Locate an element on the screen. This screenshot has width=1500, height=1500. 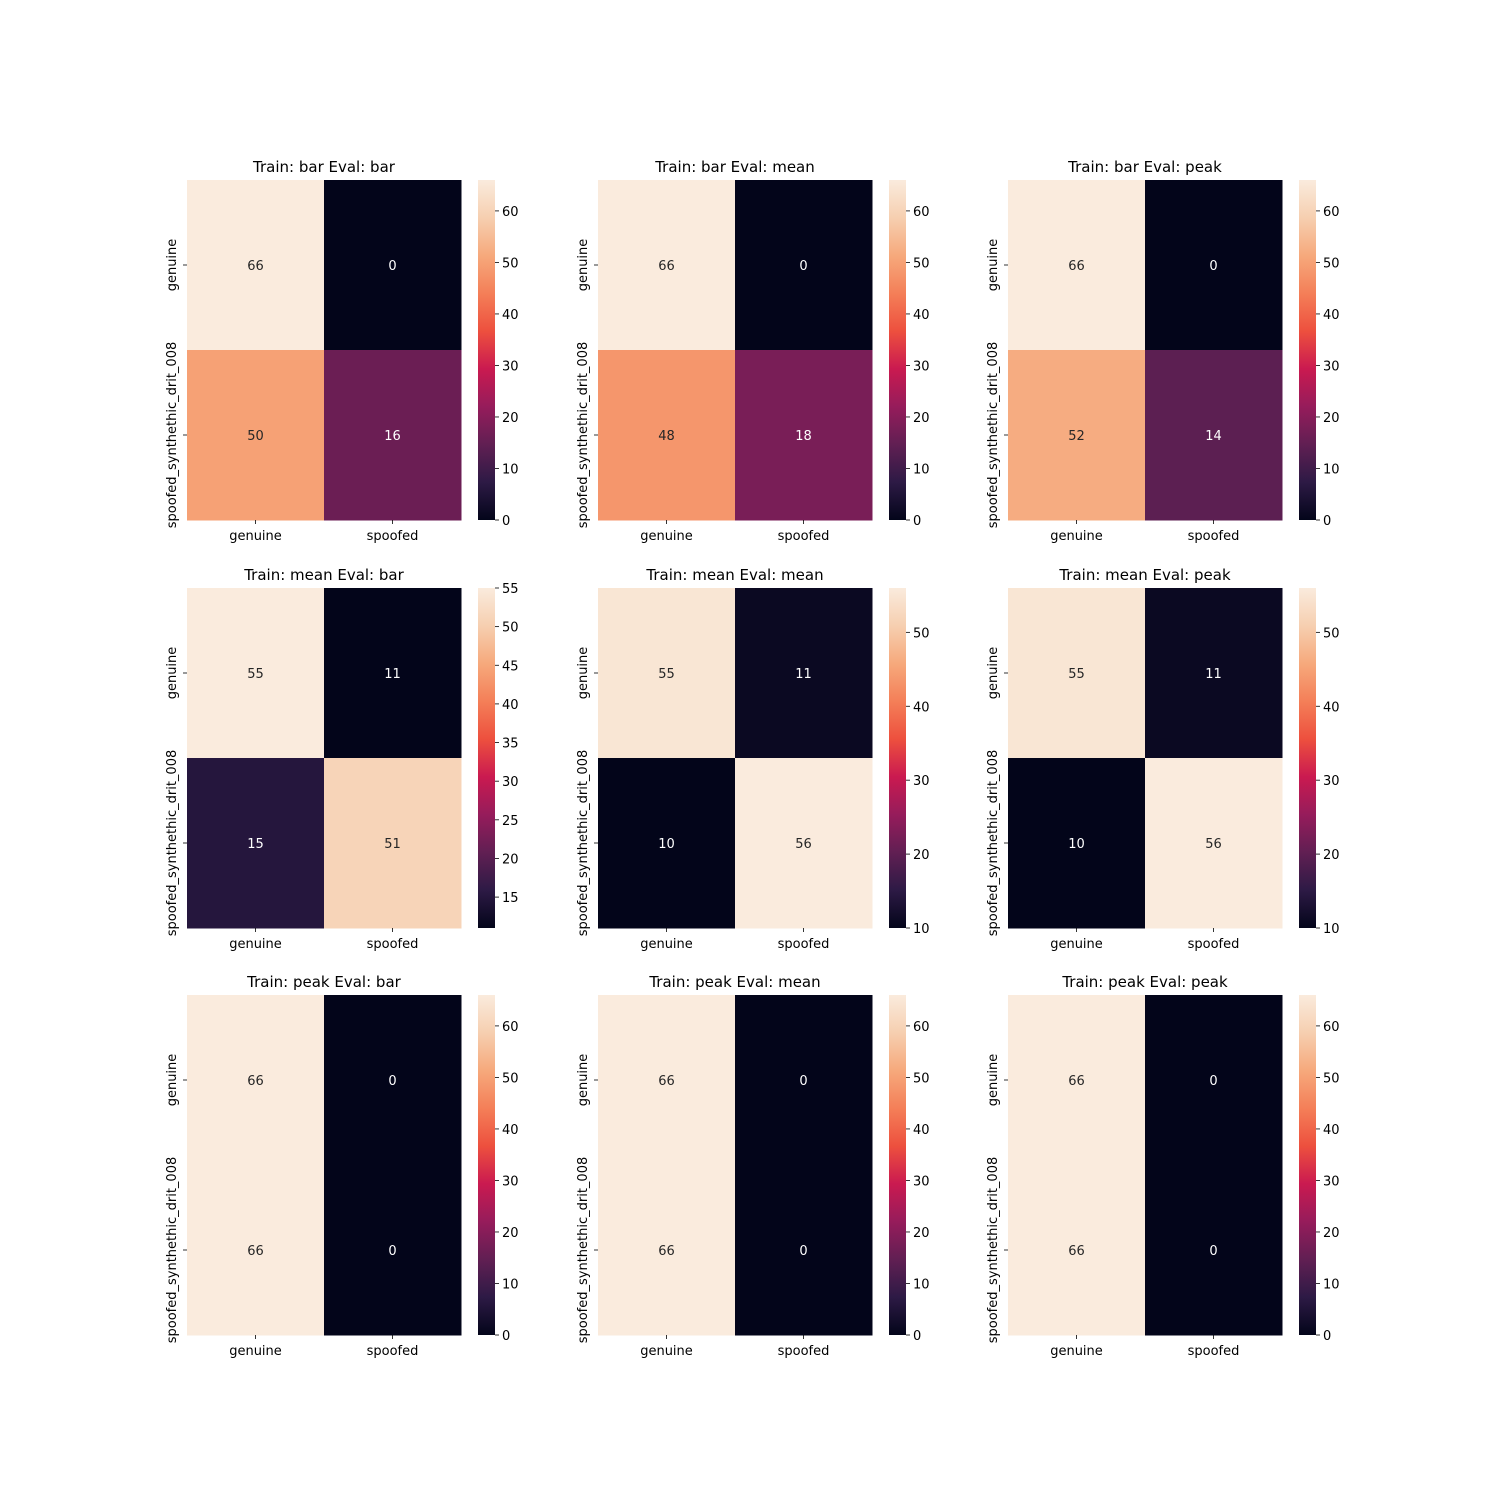
chart-3-annotation-r0-c1: 0 is located at coordinates (1213, 266).